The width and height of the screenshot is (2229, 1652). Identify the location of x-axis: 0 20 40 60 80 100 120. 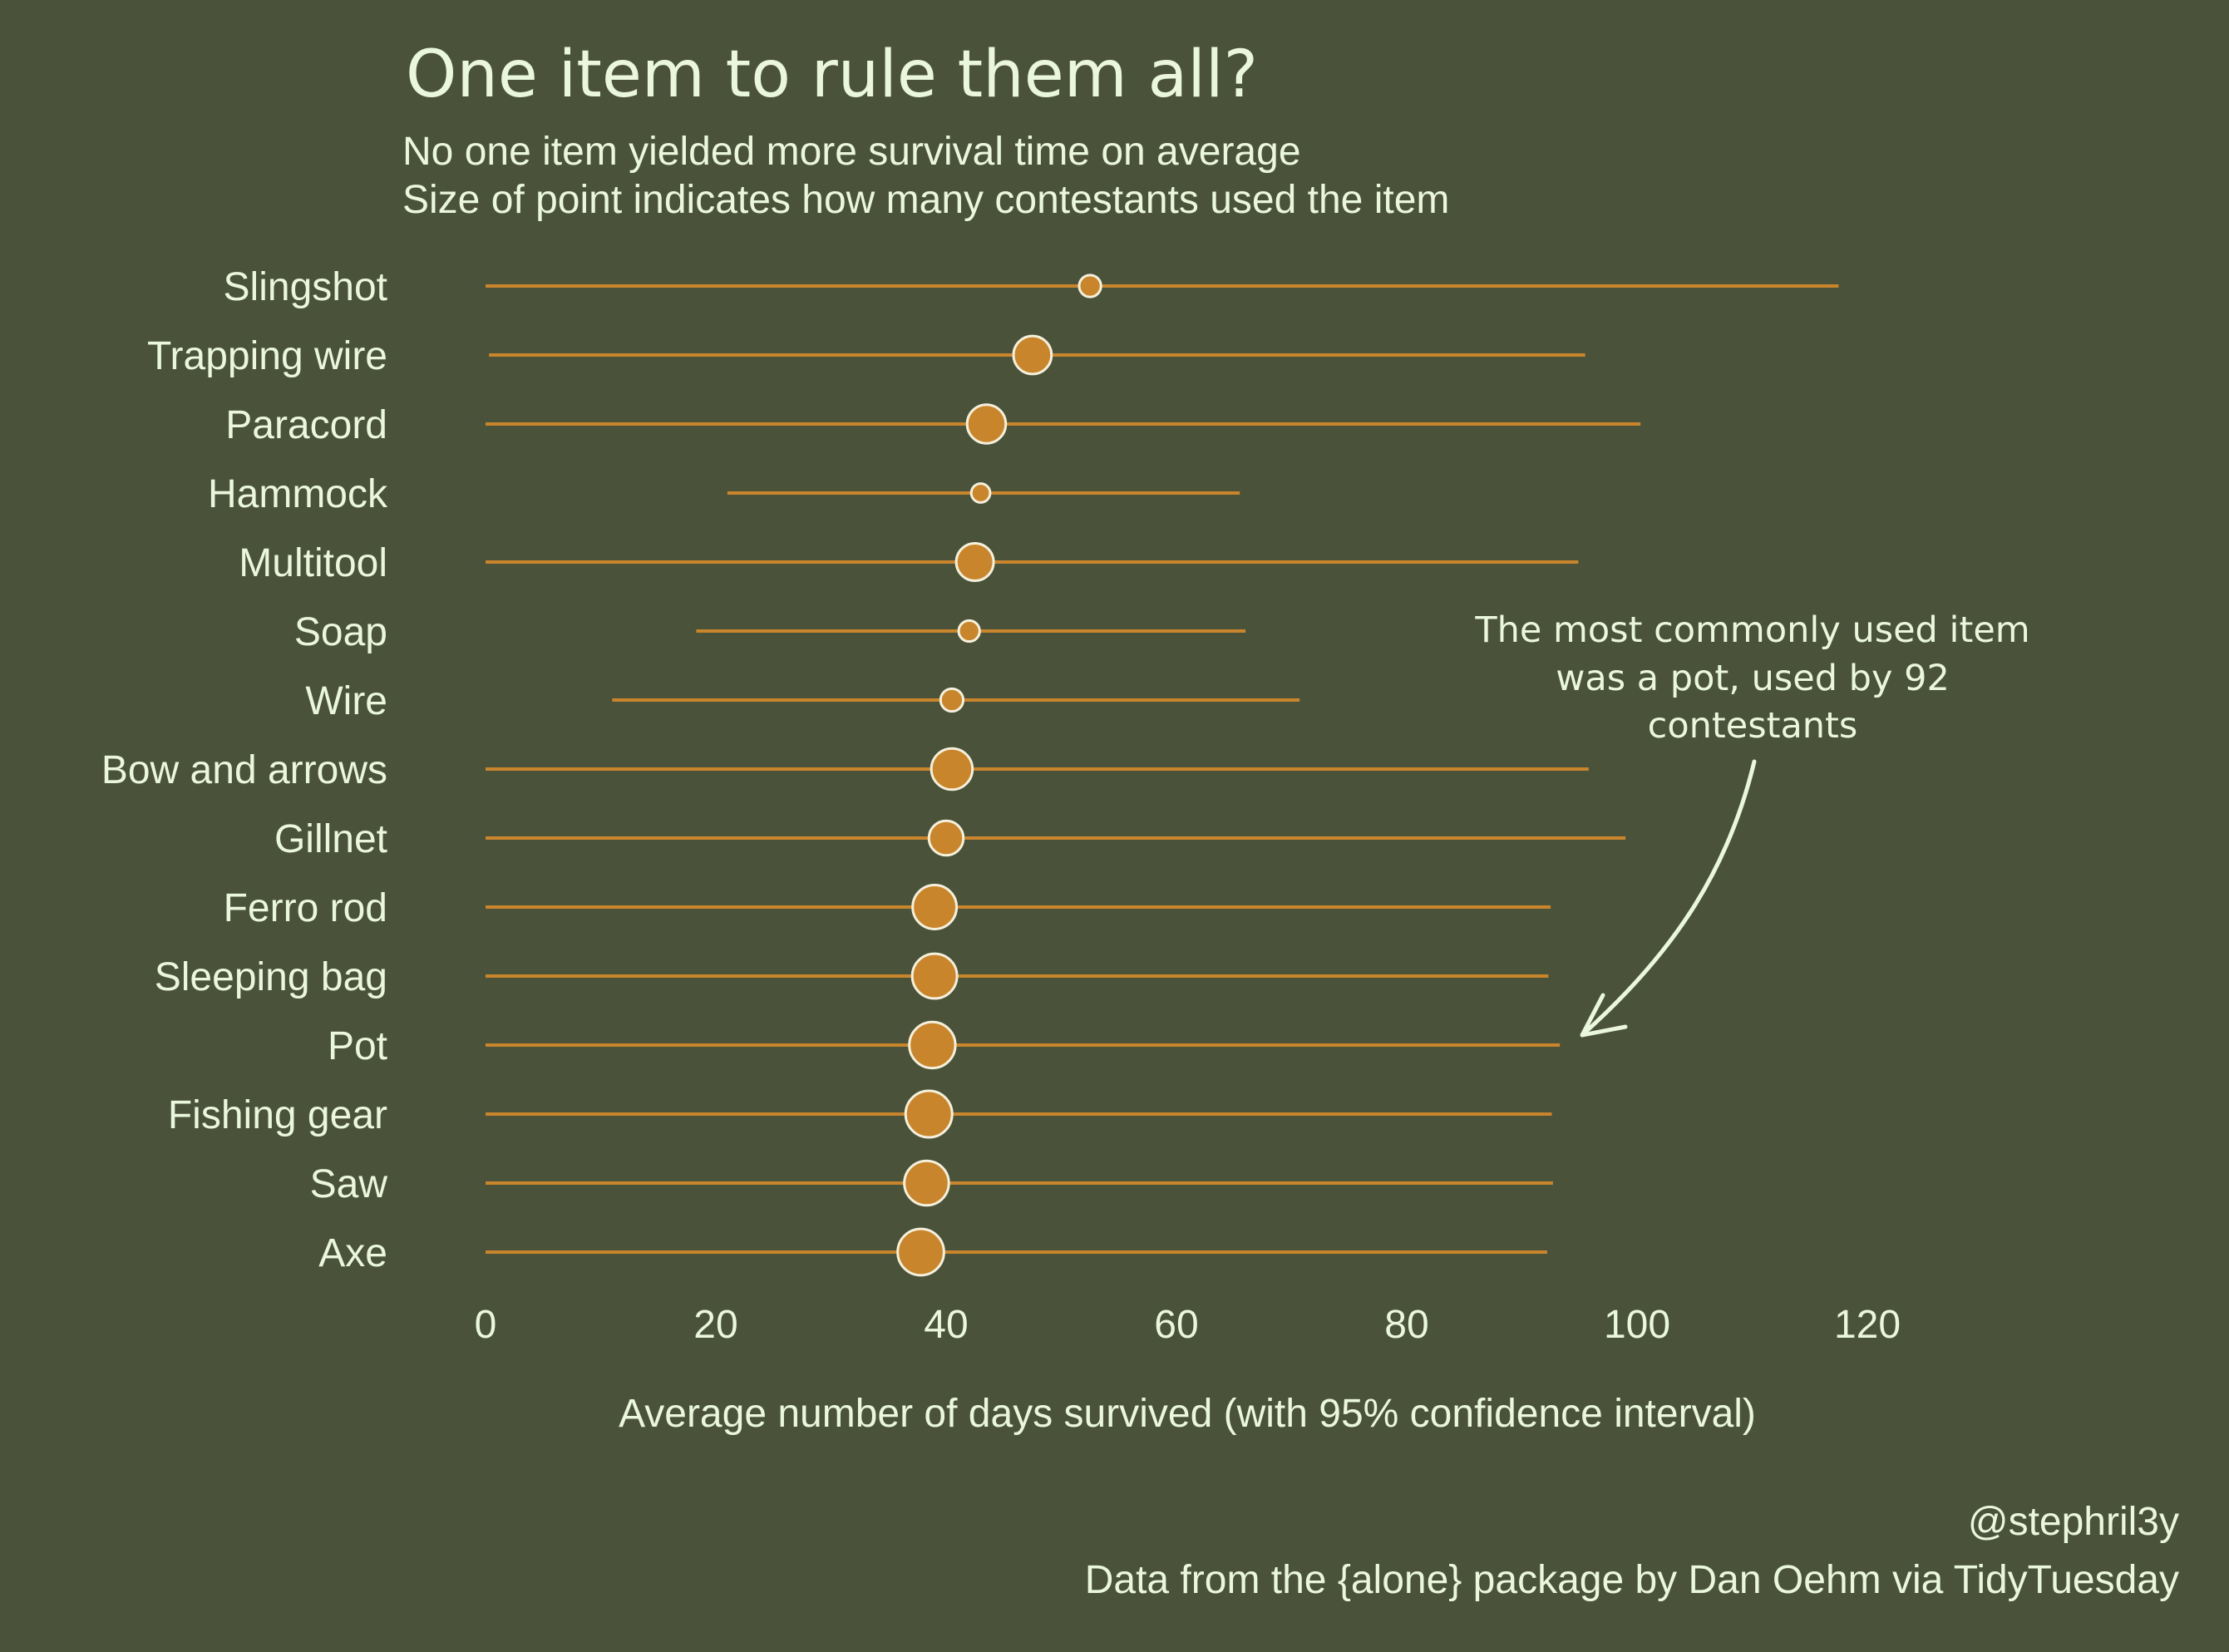
(1188, 1325).